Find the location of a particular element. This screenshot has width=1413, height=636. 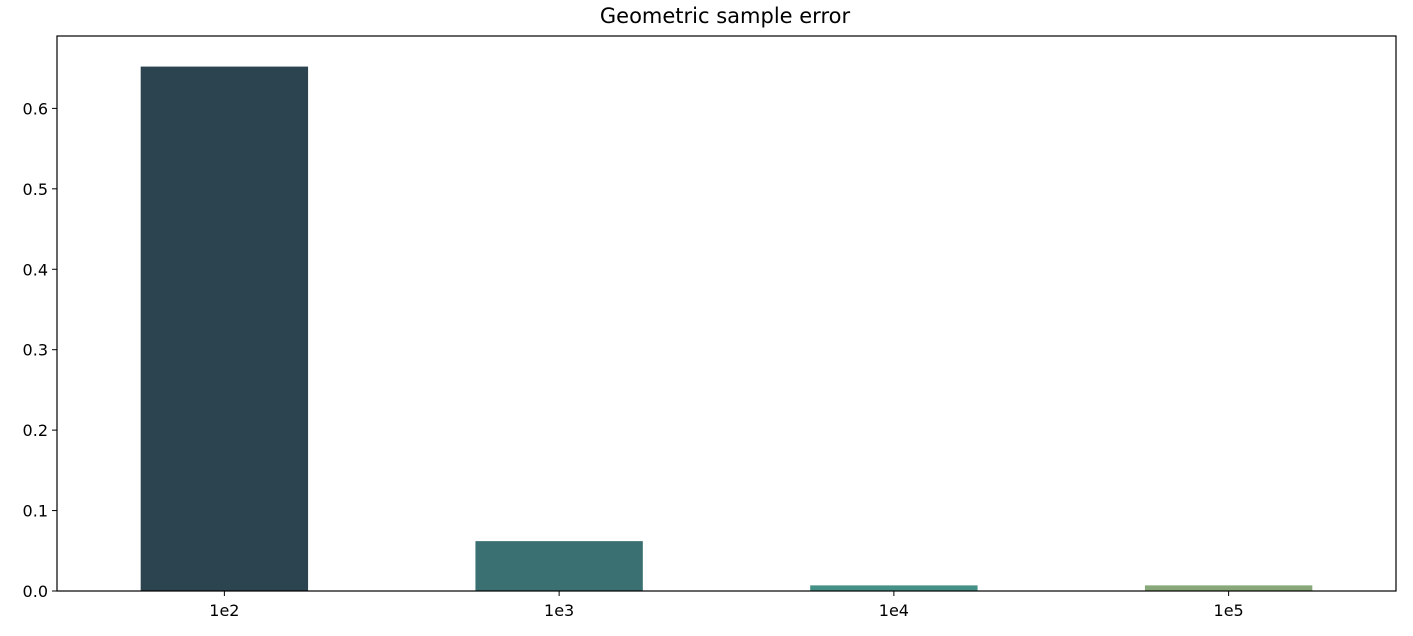

y-tick-label: 0.0 is located at coordinates (35, 591).